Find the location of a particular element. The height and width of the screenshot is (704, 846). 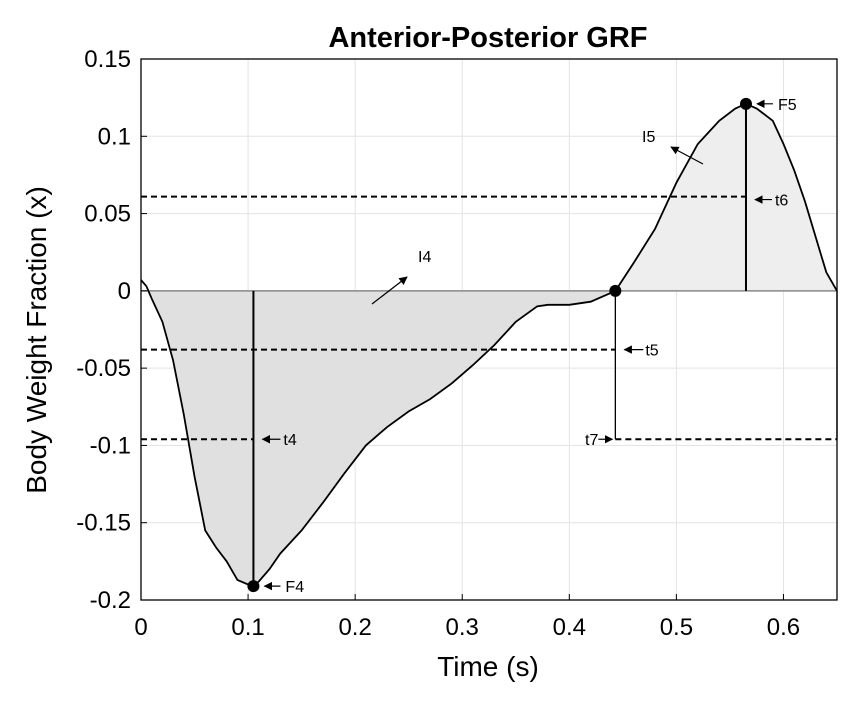

i5-arrow is located at coordinates (687, 155).